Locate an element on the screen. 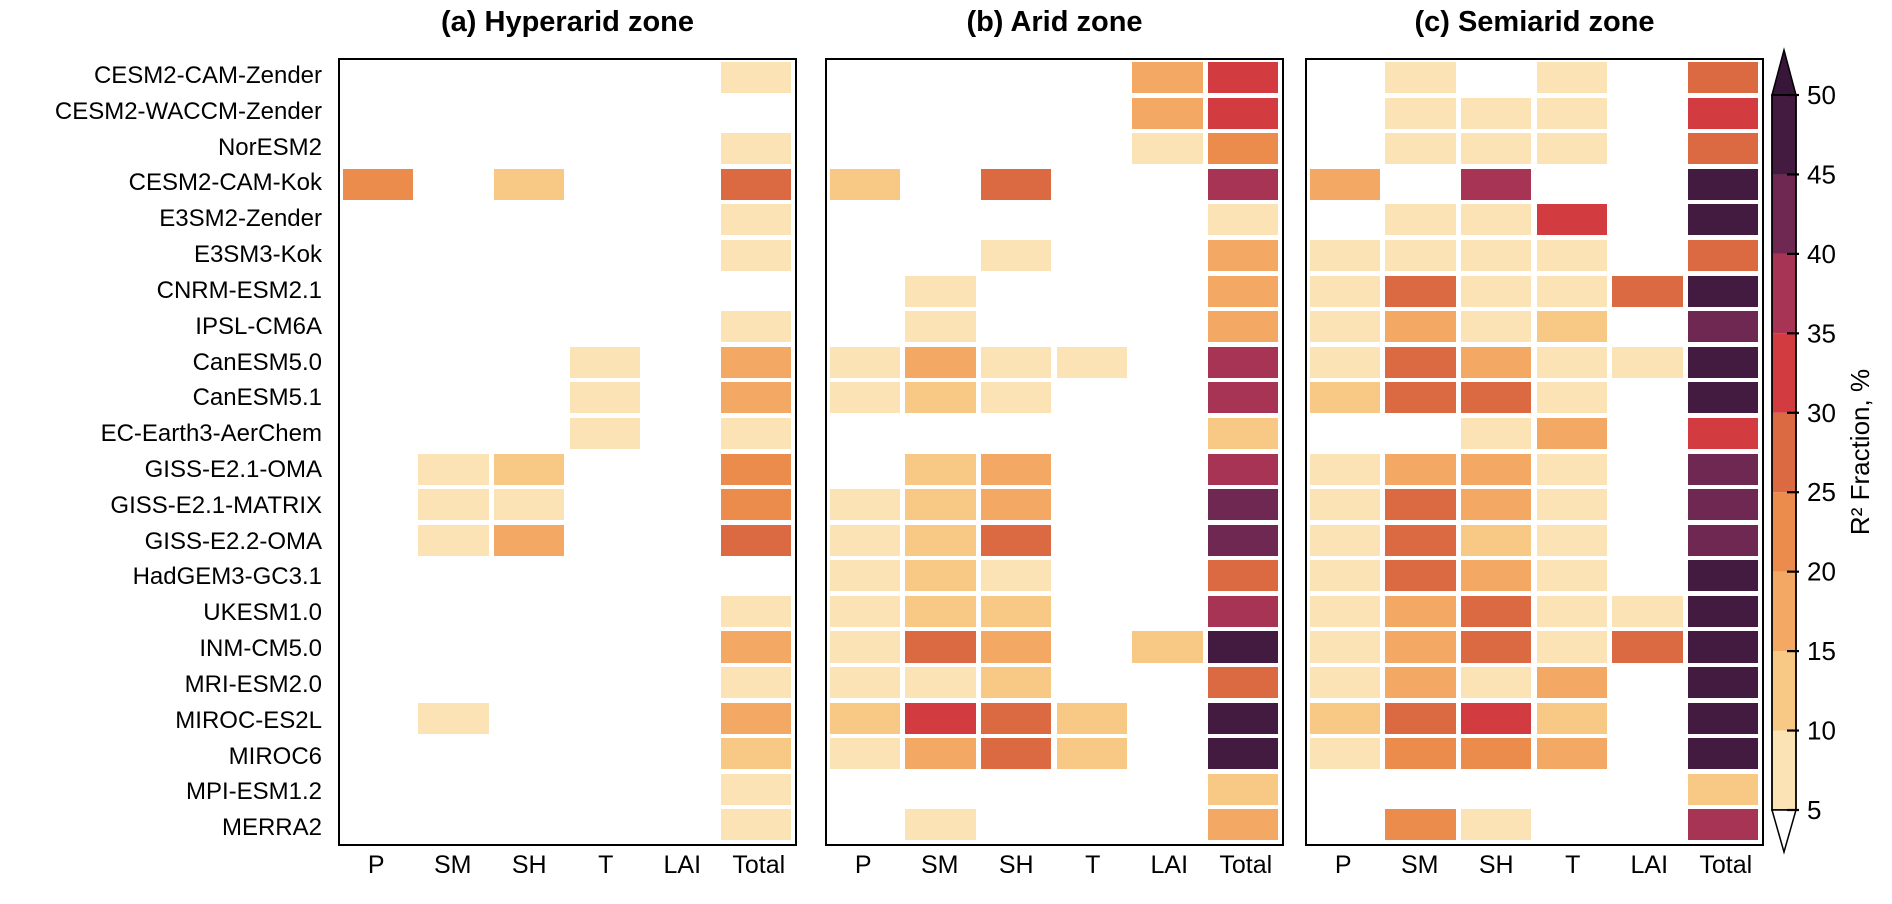 The width and height of the screenshot is (1892, 904). cell-c-E3SM2-Zender-Total is located at coordinates (1723, 220).